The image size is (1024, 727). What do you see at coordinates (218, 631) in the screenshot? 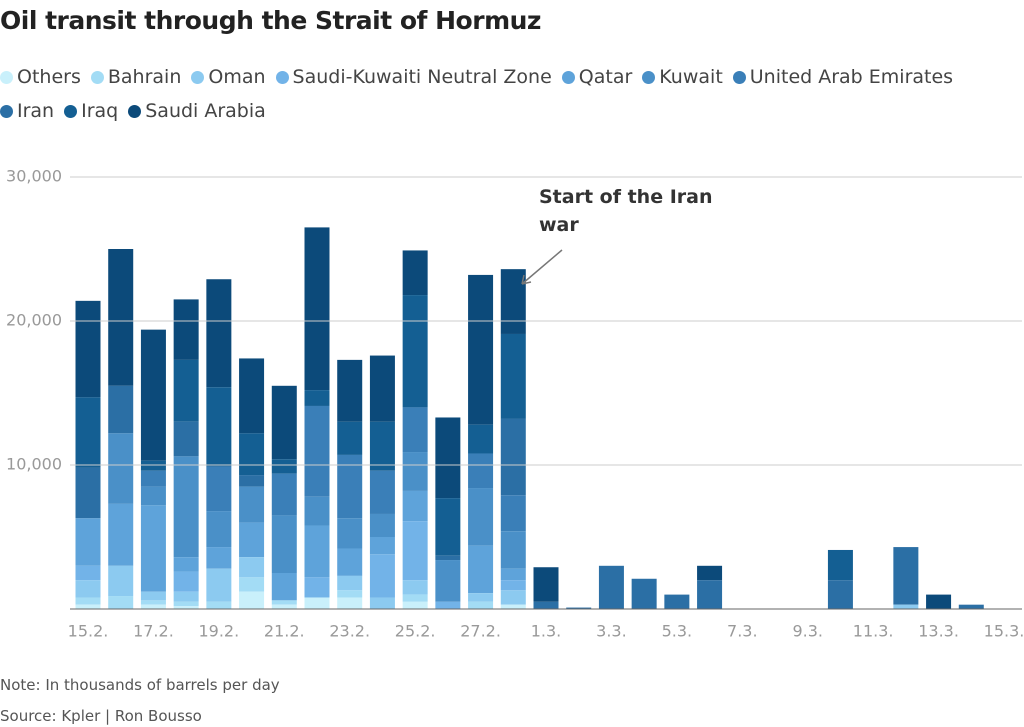
I see `x-tick-label: 19.2.` at bounding box center [218, 631].